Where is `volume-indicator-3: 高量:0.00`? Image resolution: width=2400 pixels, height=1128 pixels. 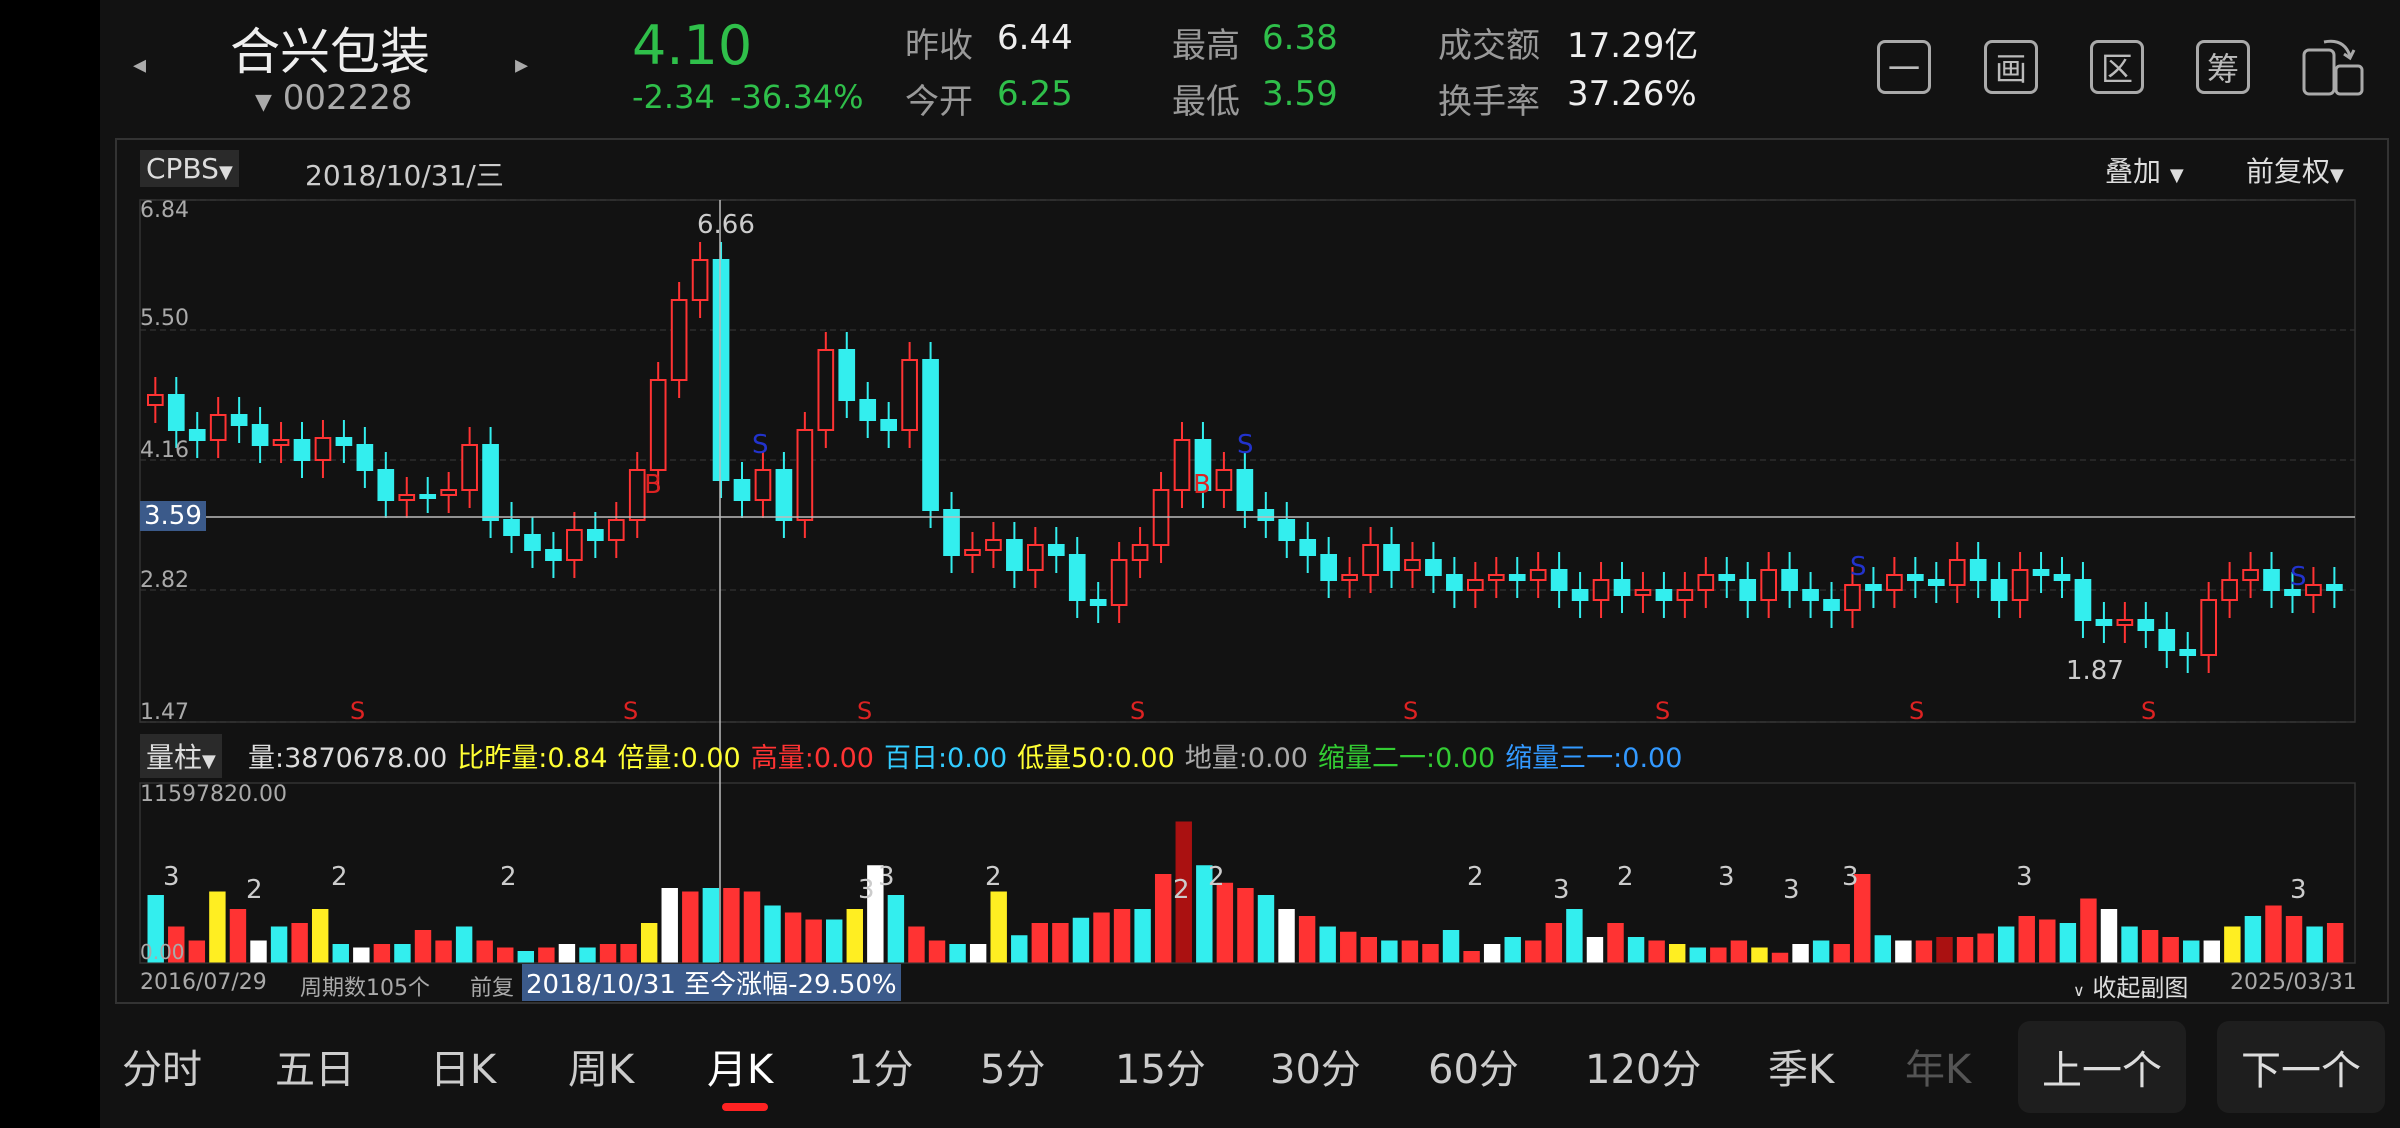
volume-indicator-3: 高量:0.00 is located at coordinates (812, 758).